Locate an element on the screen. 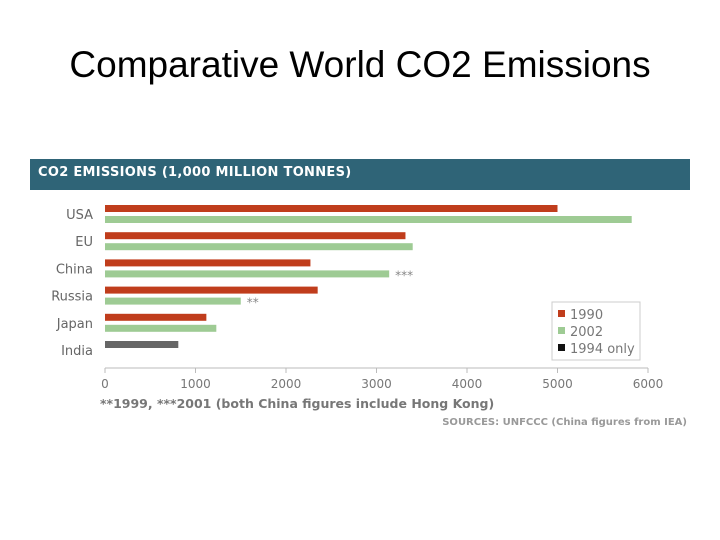 This screenshot has height=540, width=720. chart-title: CO2 EMISSIONS (1,000 MILLION TONNES) is located at coordinates (195, 172).